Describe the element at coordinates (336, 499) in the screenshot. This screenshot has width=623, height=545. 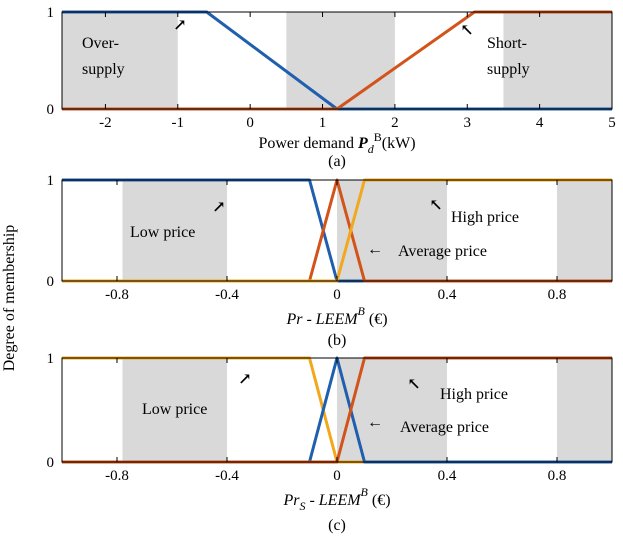
I see `x-axis-label: PrS - LEEMB (€)` at that location.